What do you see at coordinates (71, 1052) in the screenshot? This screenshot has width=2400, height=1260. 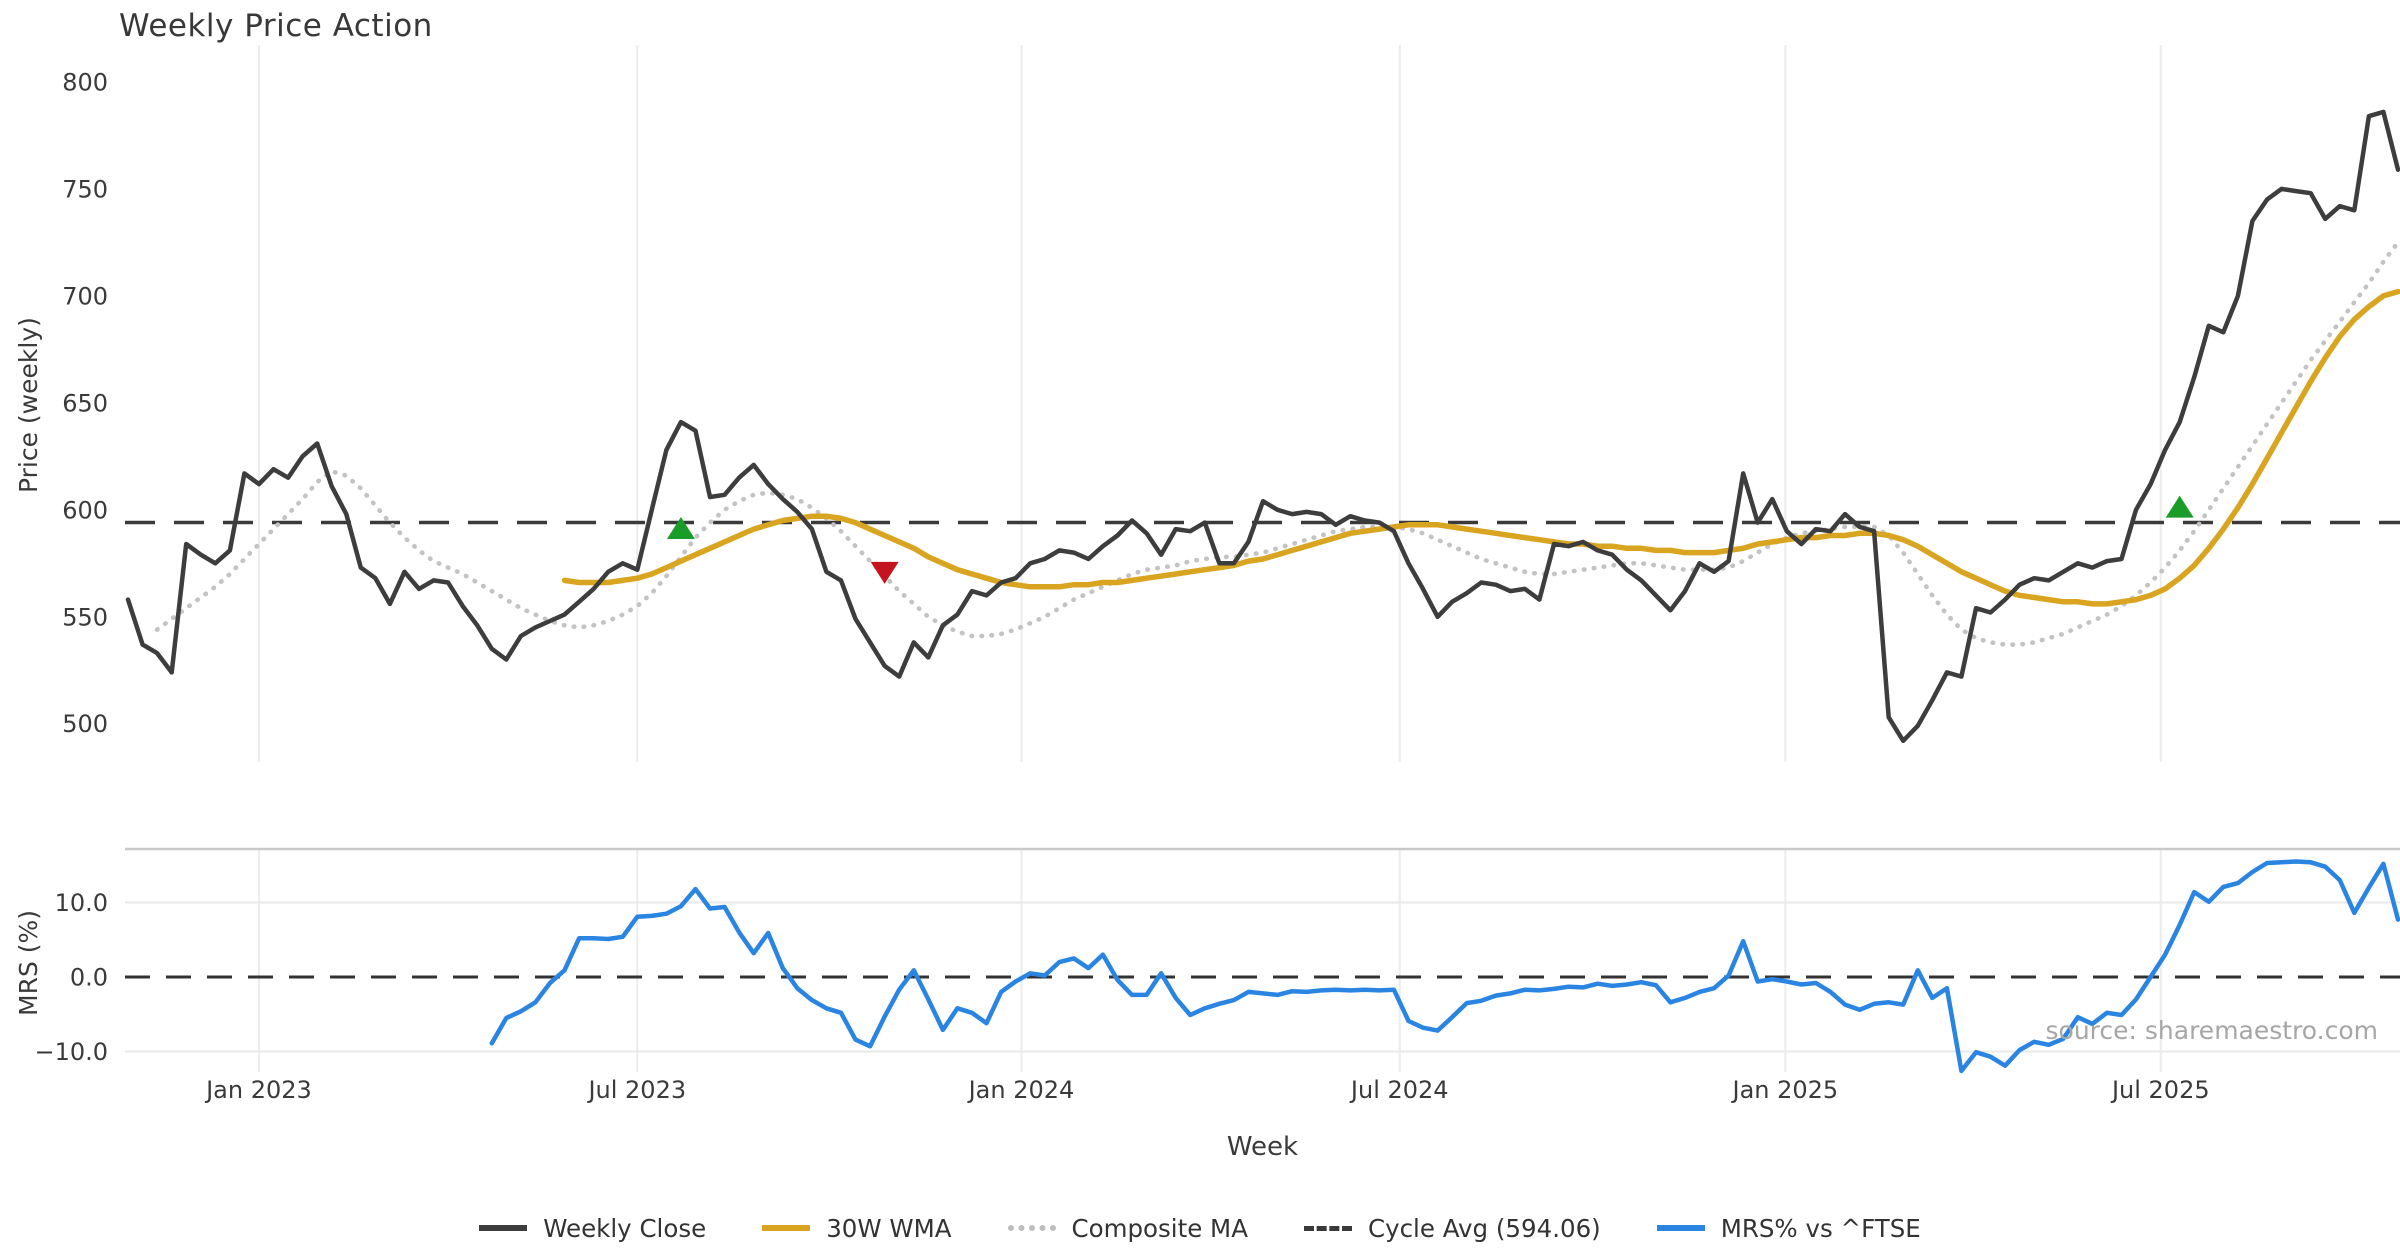 I see `mrs-tick-label: −10.0` at bounding box center [71, 1052].